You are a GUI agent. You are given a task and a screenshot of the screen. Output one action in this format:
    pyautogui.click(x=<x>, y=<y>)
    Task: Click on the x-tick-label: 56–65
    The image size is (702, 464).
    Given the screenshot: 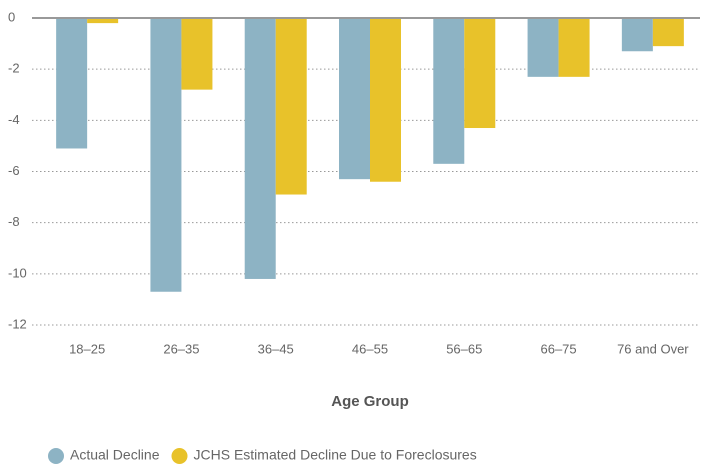 What is the action you would take?
    pyautogui.click(x=464, y=348)
    